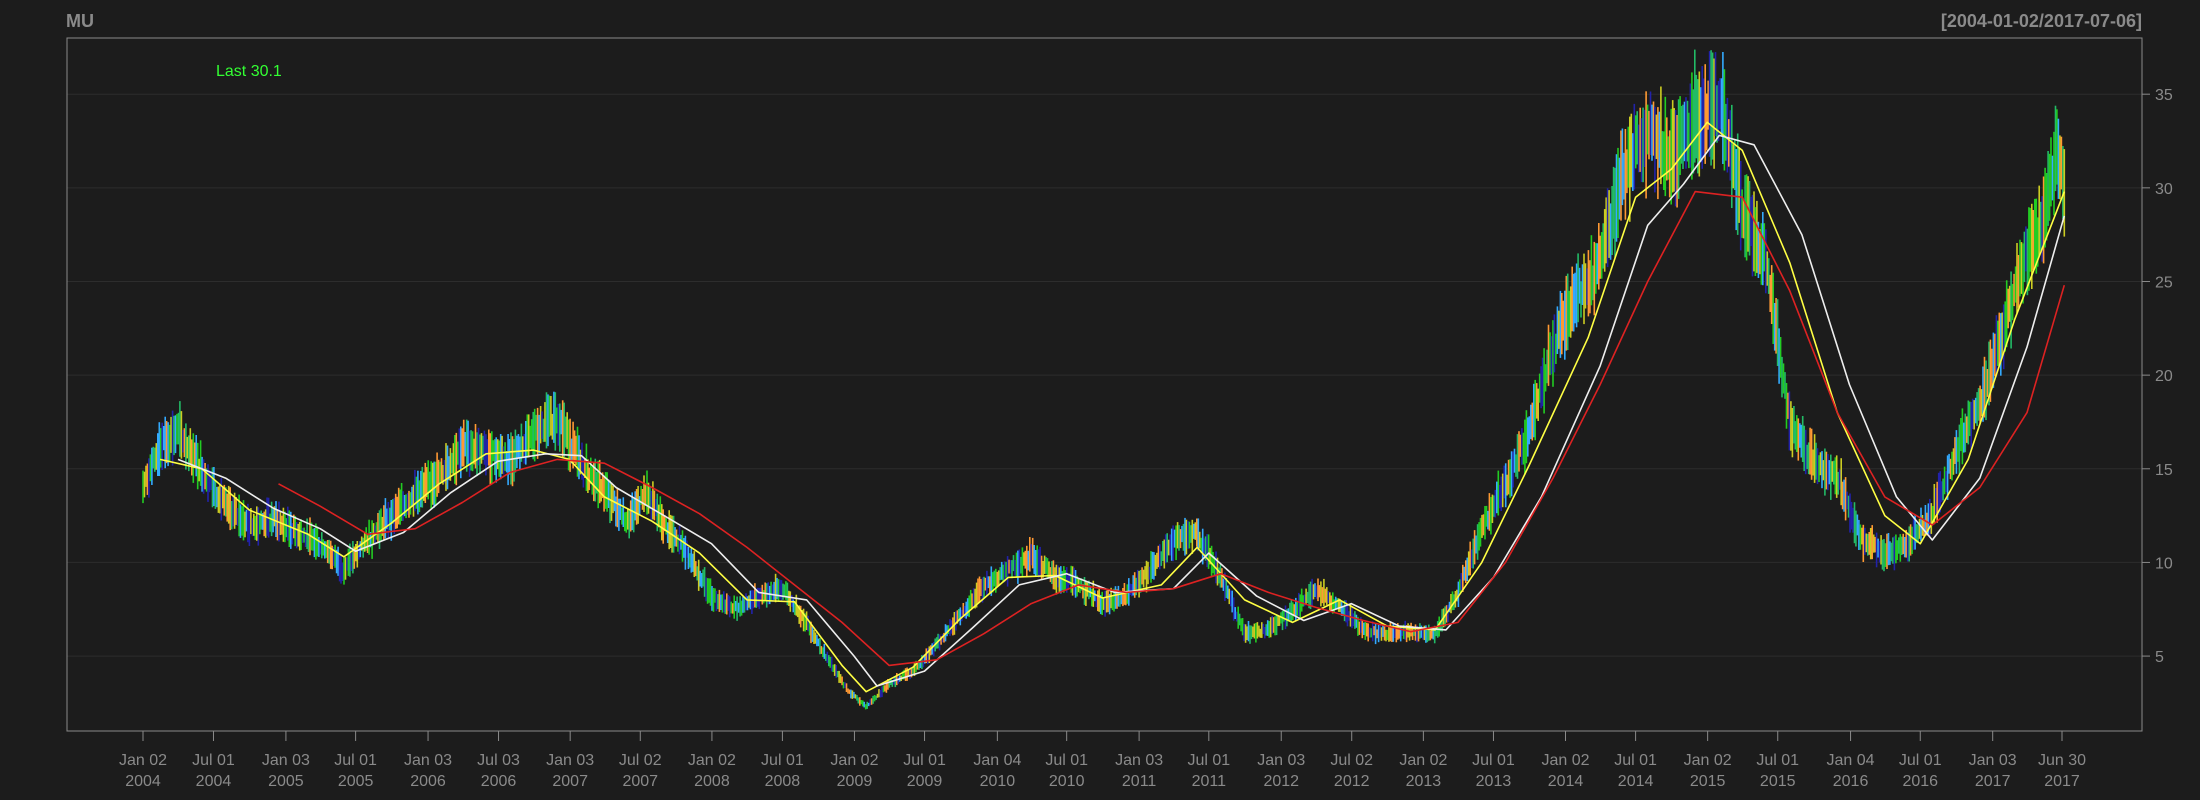  What do you see at coordinates (2164, 189) in the screenshot?
I see `y-tick-label: 30` at bounding box center [2164, 189].